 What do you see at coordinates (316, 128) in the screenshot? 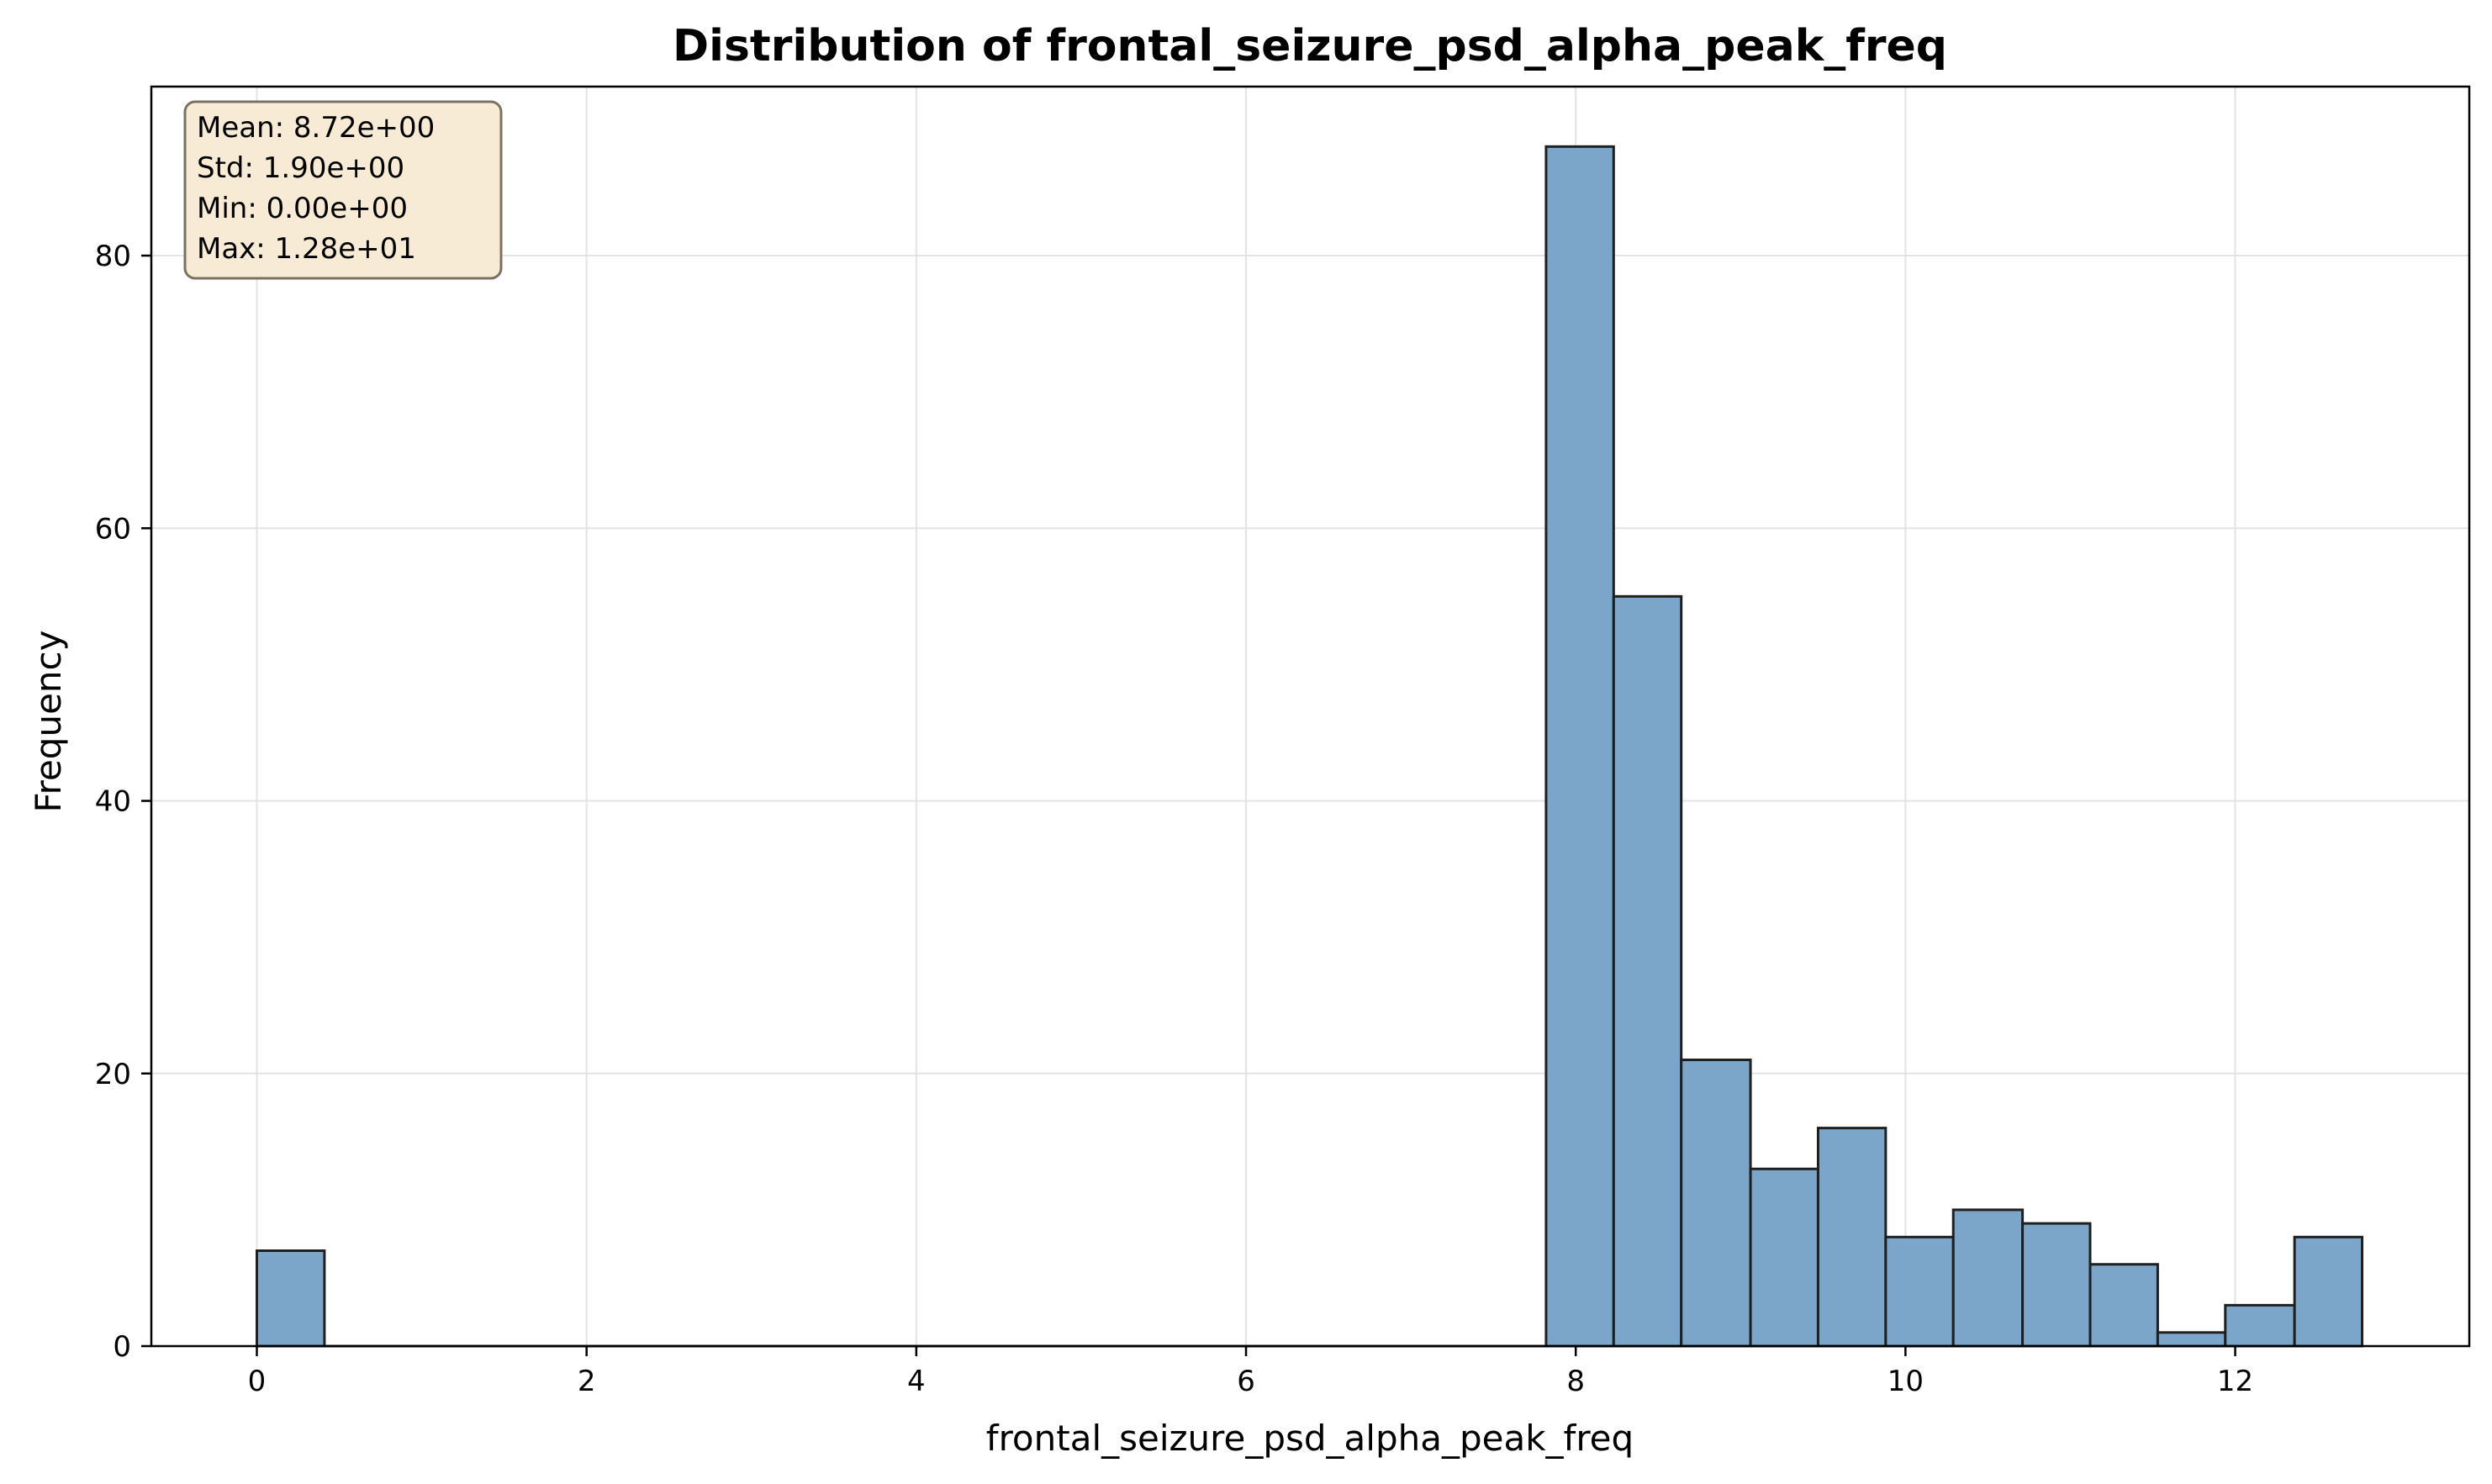
I see `stats-line: Mean: 8.72e+00` at bounding box center [316, 128].